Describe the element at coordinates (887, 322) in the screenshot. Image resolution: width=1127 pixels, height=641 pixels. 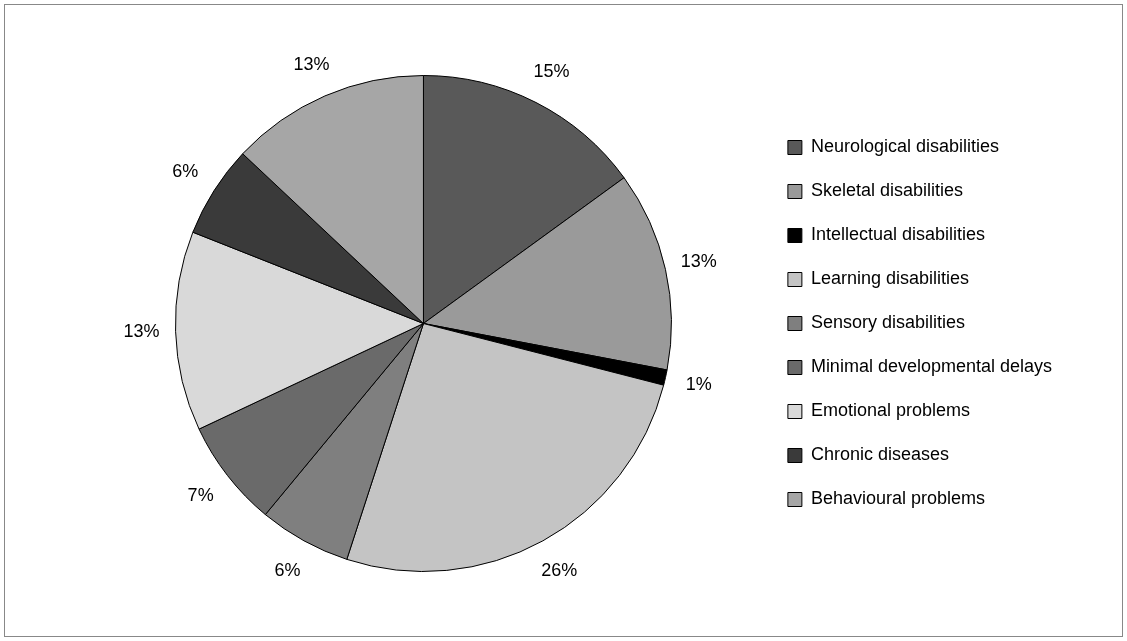
I see `legend-label: Sensory disabilities` at that location.